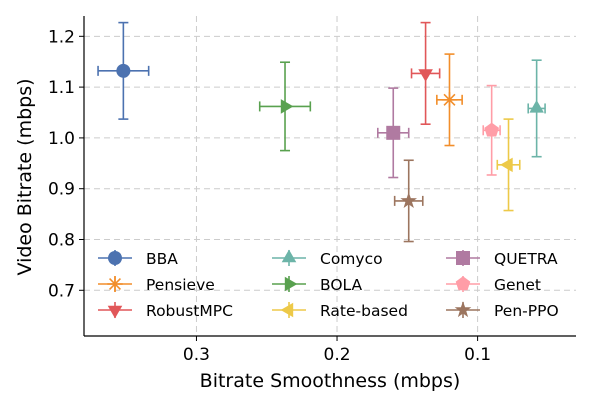  What do you see at coordinates (477, 355) in the screenshot?
I see `x-tick-label: 0.1` at bounding box center [477, 355].